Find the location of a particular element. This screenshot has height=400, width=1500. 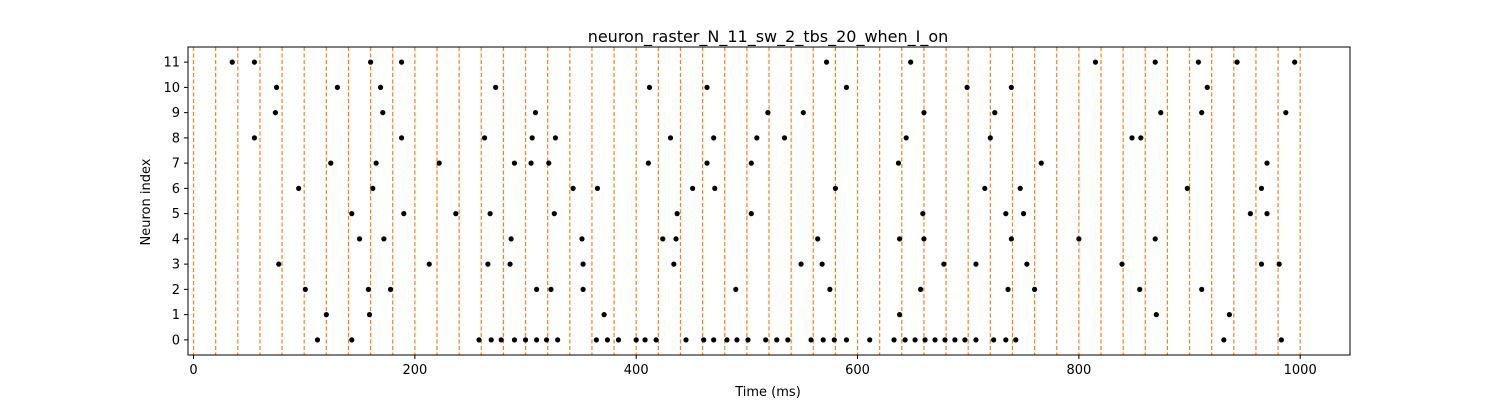

y-tick-label: 5 is located at coordinates (176, 214).